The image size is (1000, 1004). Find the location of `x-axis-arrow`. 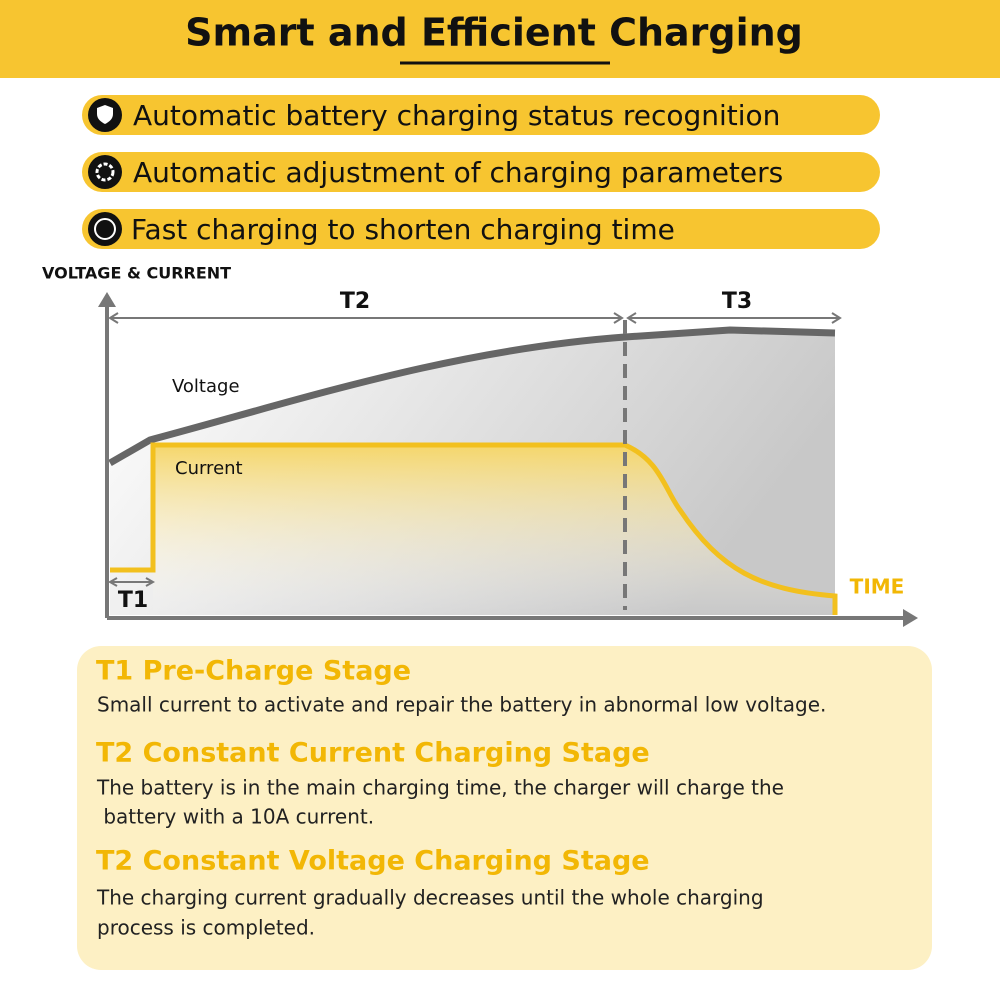

x-axis-arrow is located at coordinates (910, 618).